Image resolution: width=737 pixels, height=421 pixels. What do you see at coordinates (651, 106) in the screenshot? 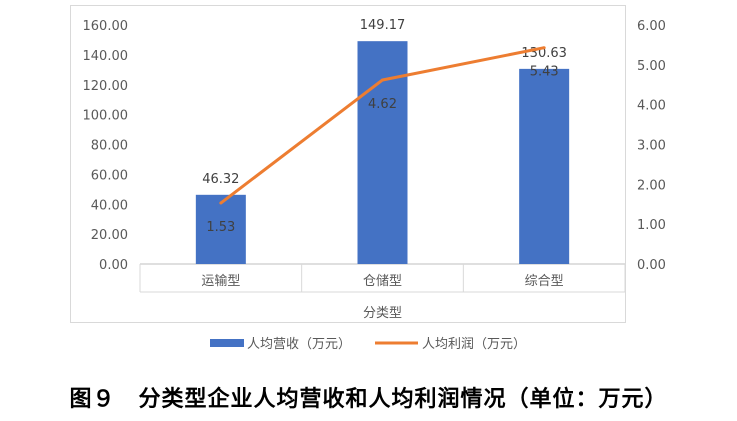
I see `right-axis-tick-label: 4.00` at bounding box center [651, 106].